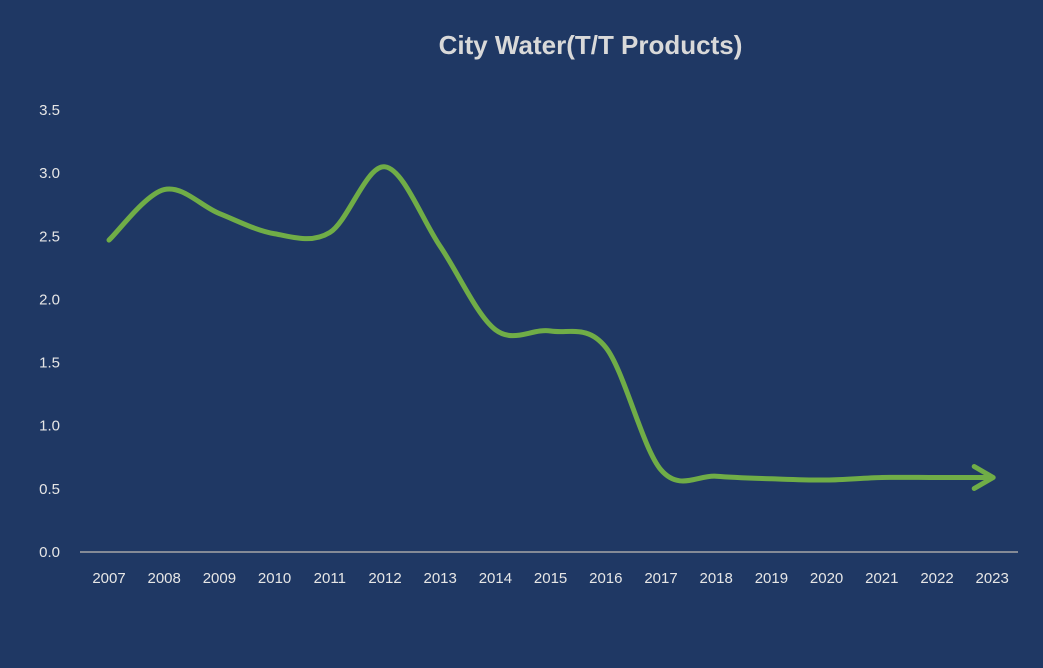  I want to click on x-tick-label: 2010, so click(274, 578).